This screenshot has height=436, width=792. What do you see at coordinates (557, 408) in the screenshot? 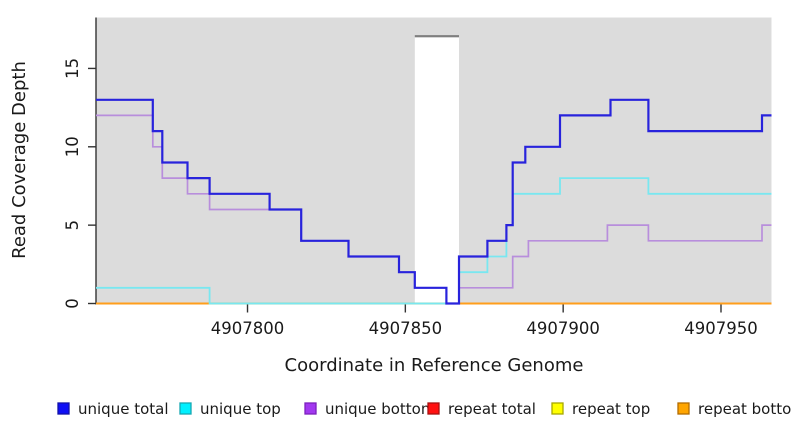
I see `legend-swatch-repeat-top` at bounding box center [557, 408].